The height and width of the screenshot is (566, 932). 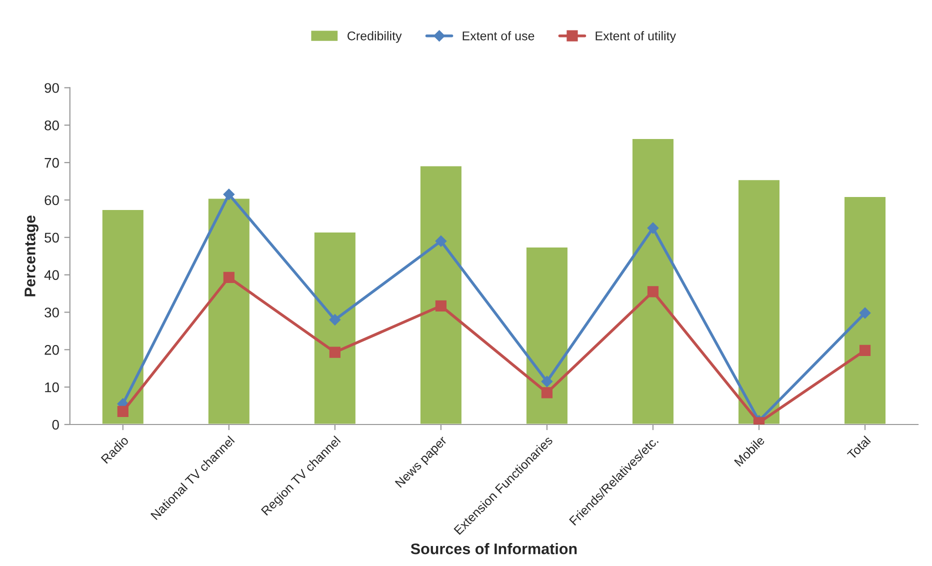 I want to click on y-tick-label: 80, so click(x=51, y=125).